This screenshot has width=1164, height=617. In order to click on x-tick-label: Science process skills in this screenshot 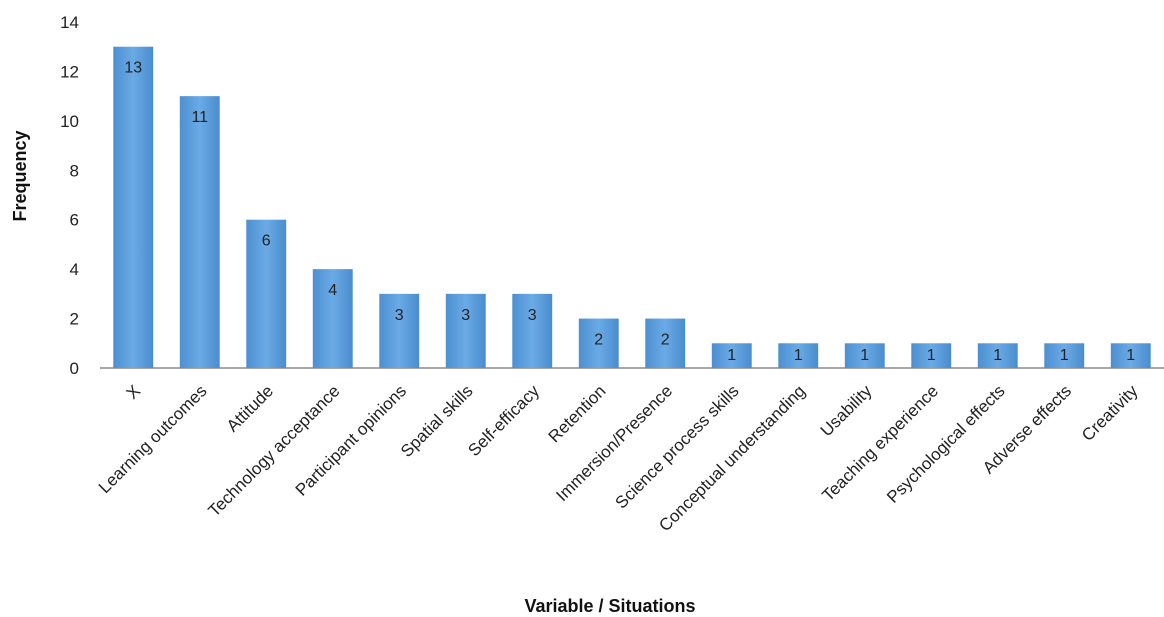, I will do `click(677, 446)`.